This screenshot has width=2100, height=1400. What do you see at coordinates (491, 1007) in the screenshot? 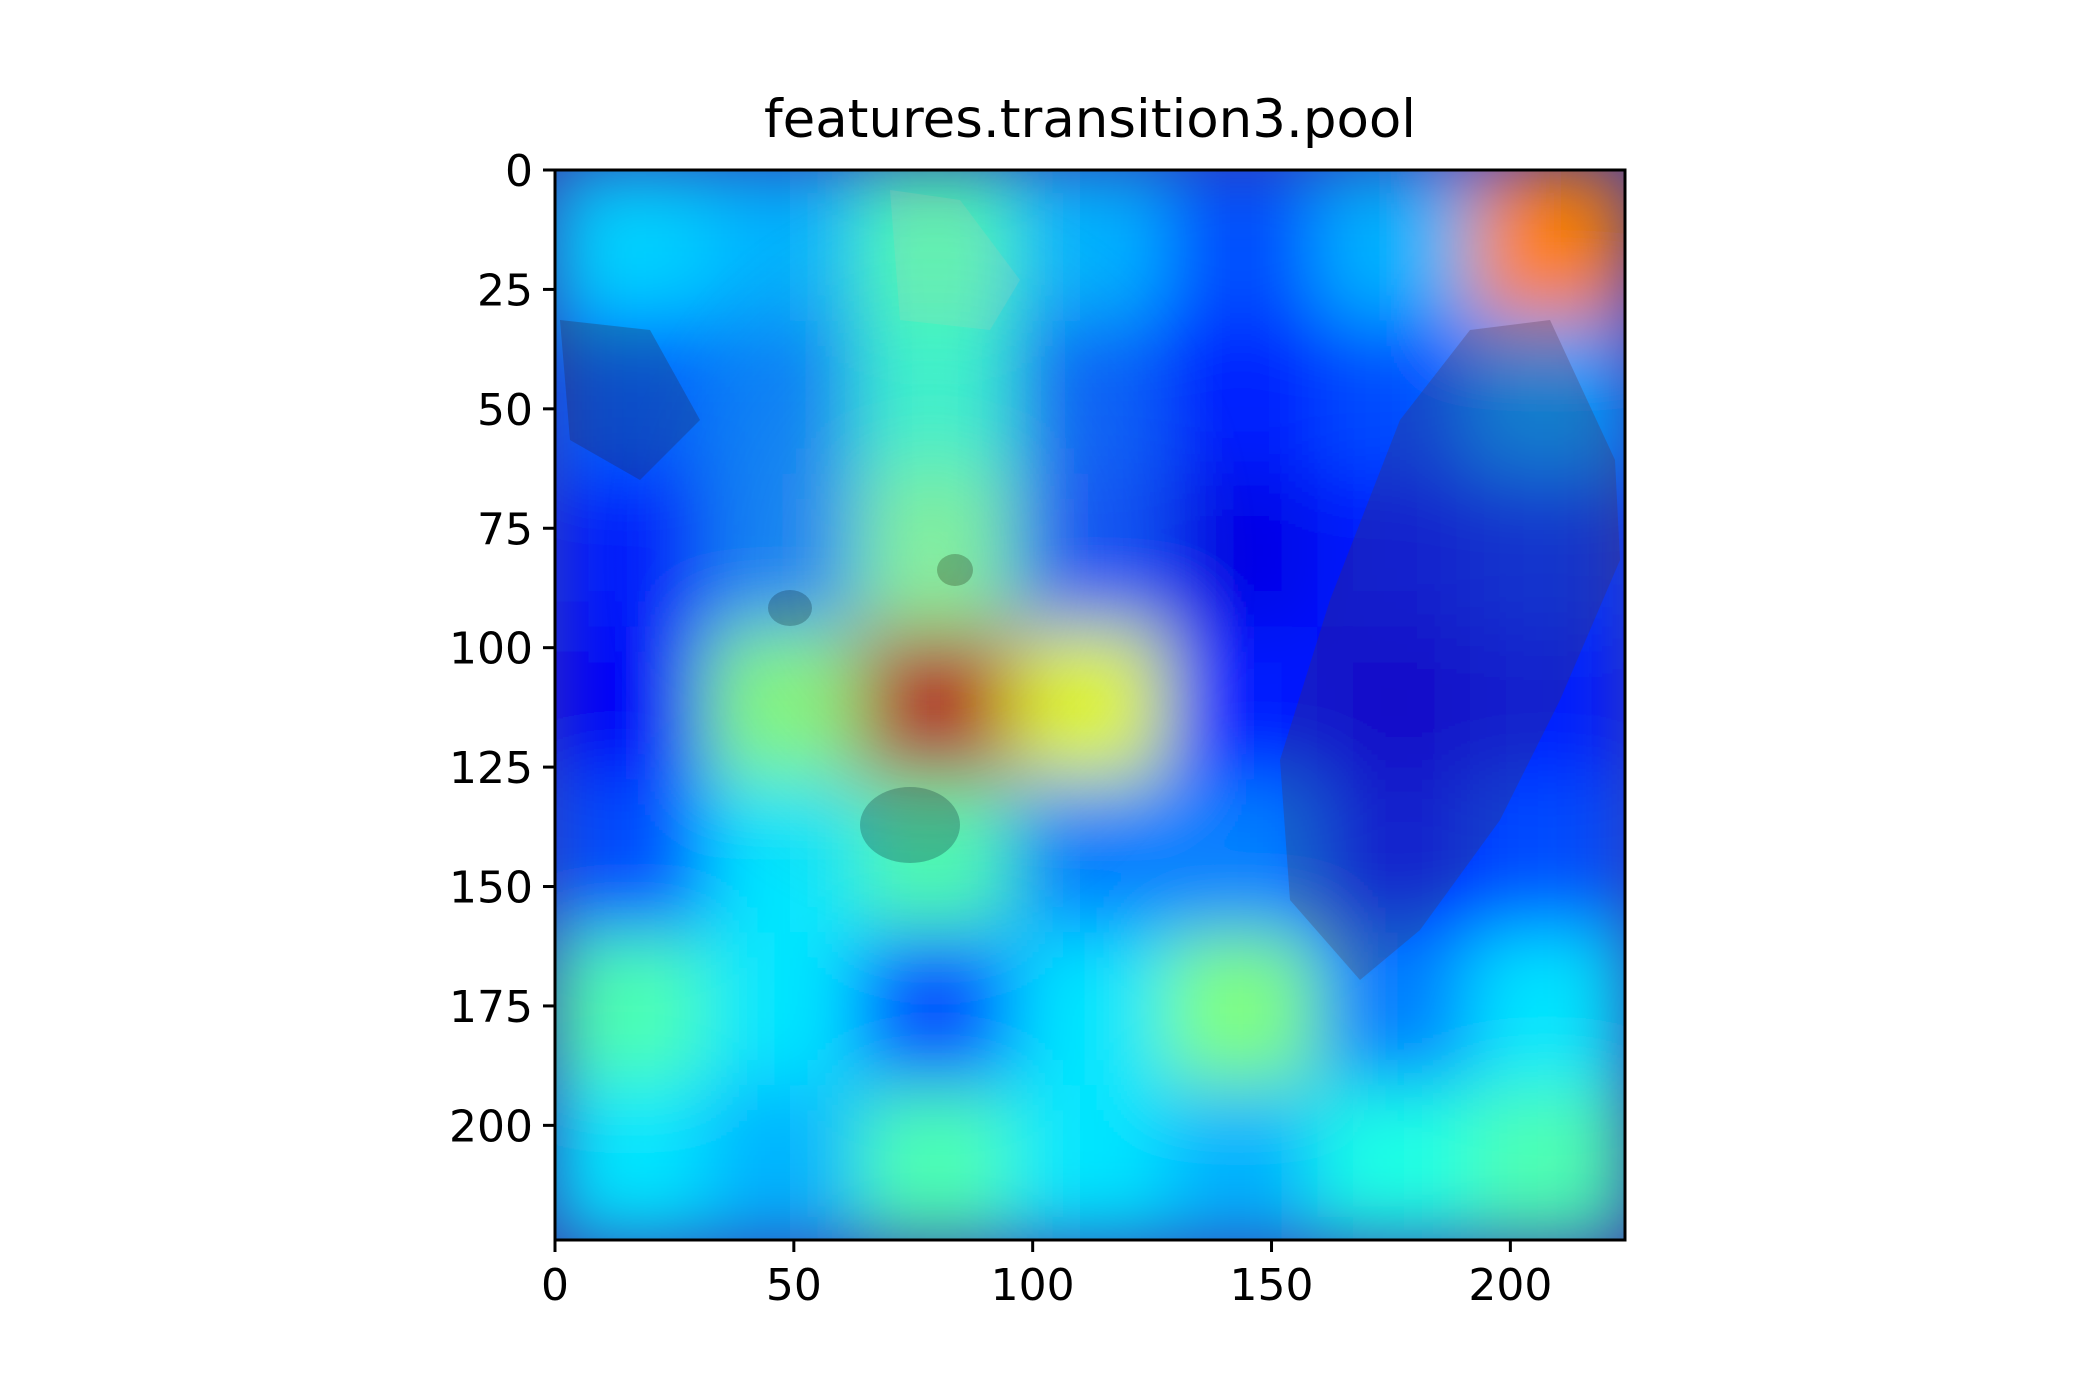
I see `y-tick-label: 175` at bounding box center [491, 1007].